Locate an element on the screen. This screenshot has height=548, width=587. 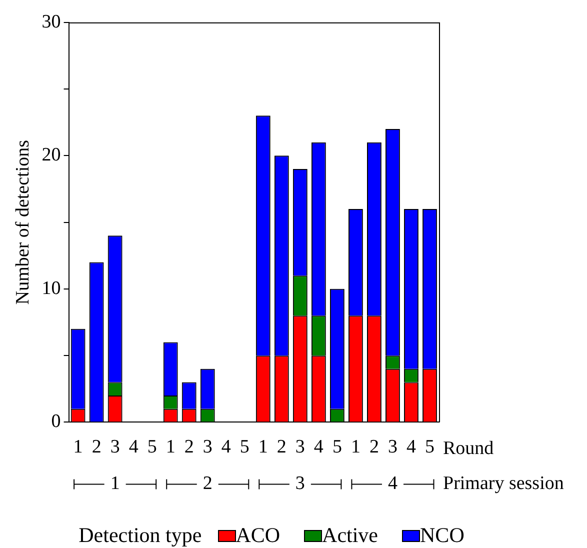
text: 3 is located at coordinates (300, 483).